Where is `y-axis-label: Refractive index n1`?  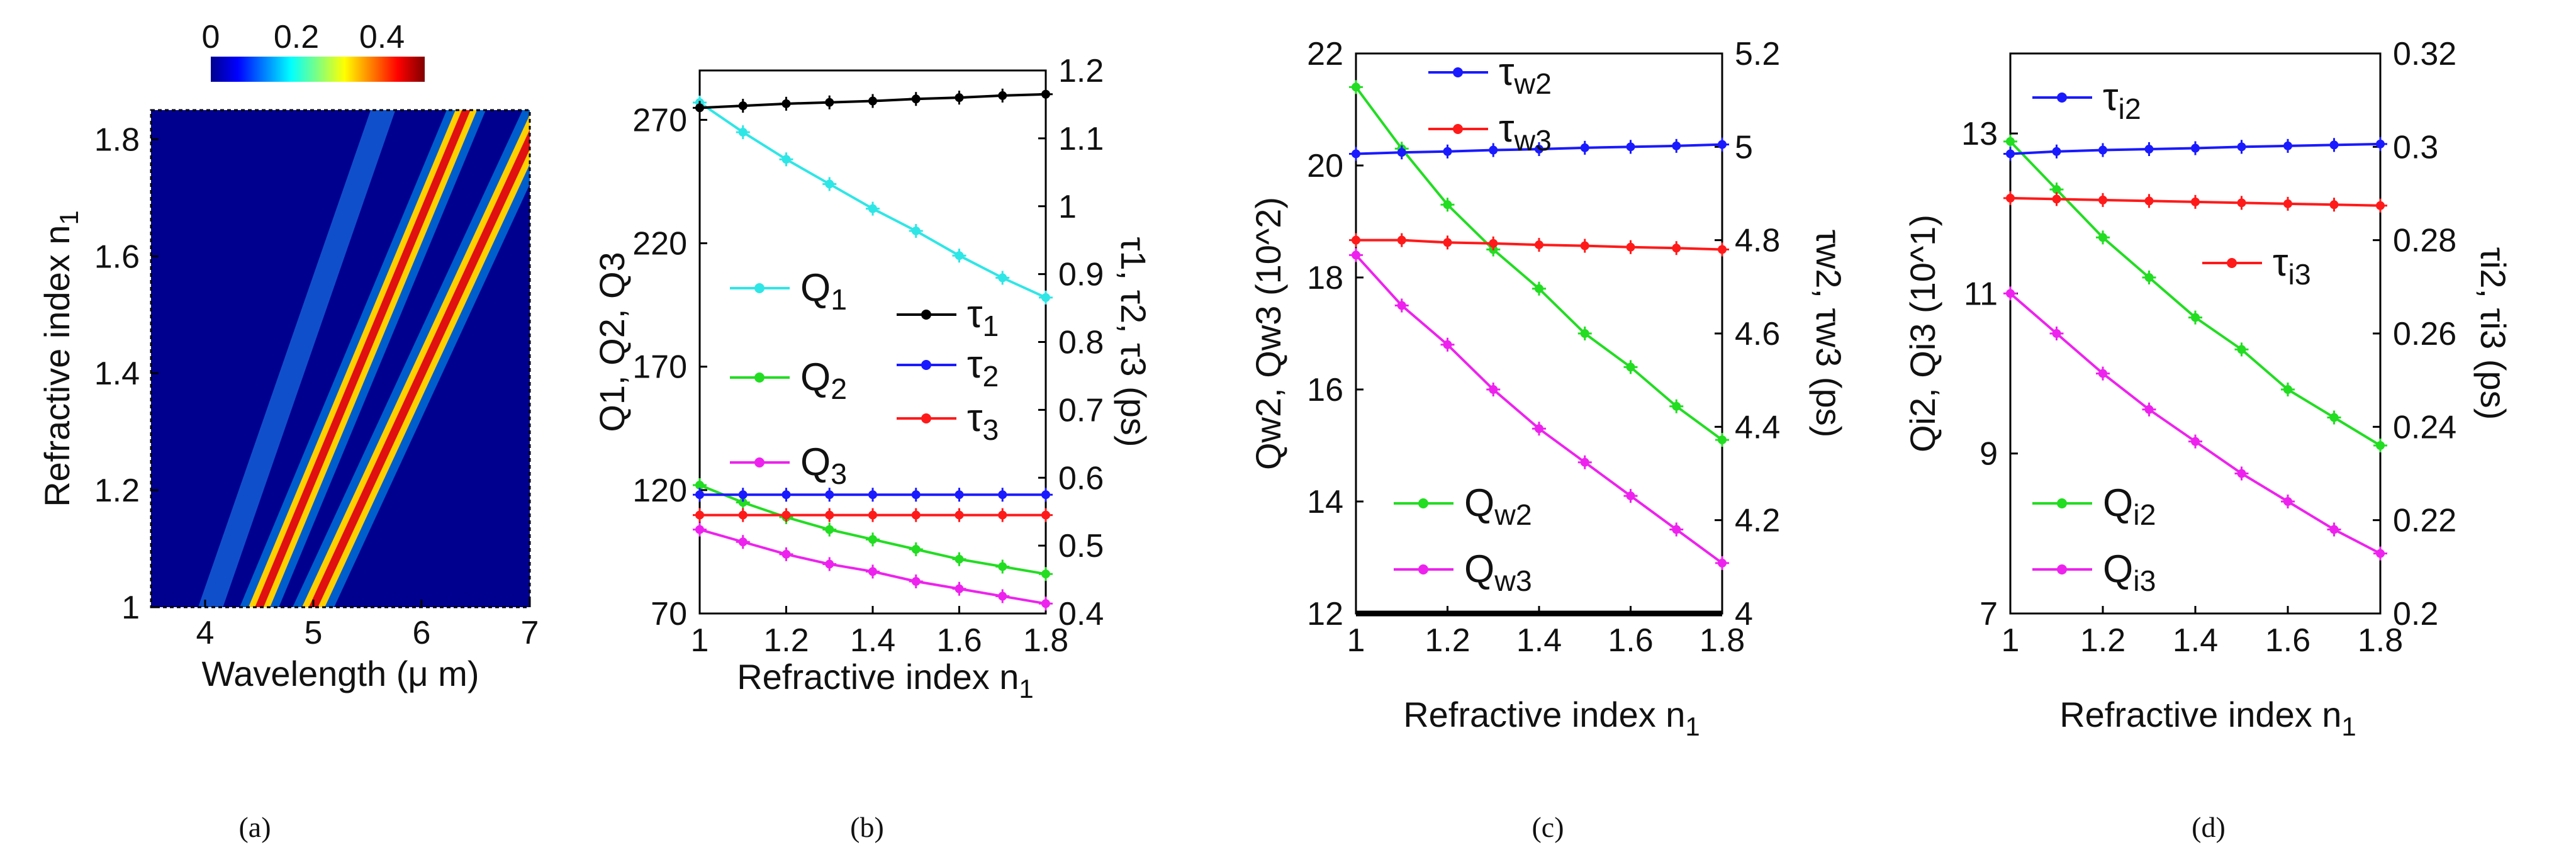 y-axis-label: Refractive index n1 is located at coordinates (60, 358).